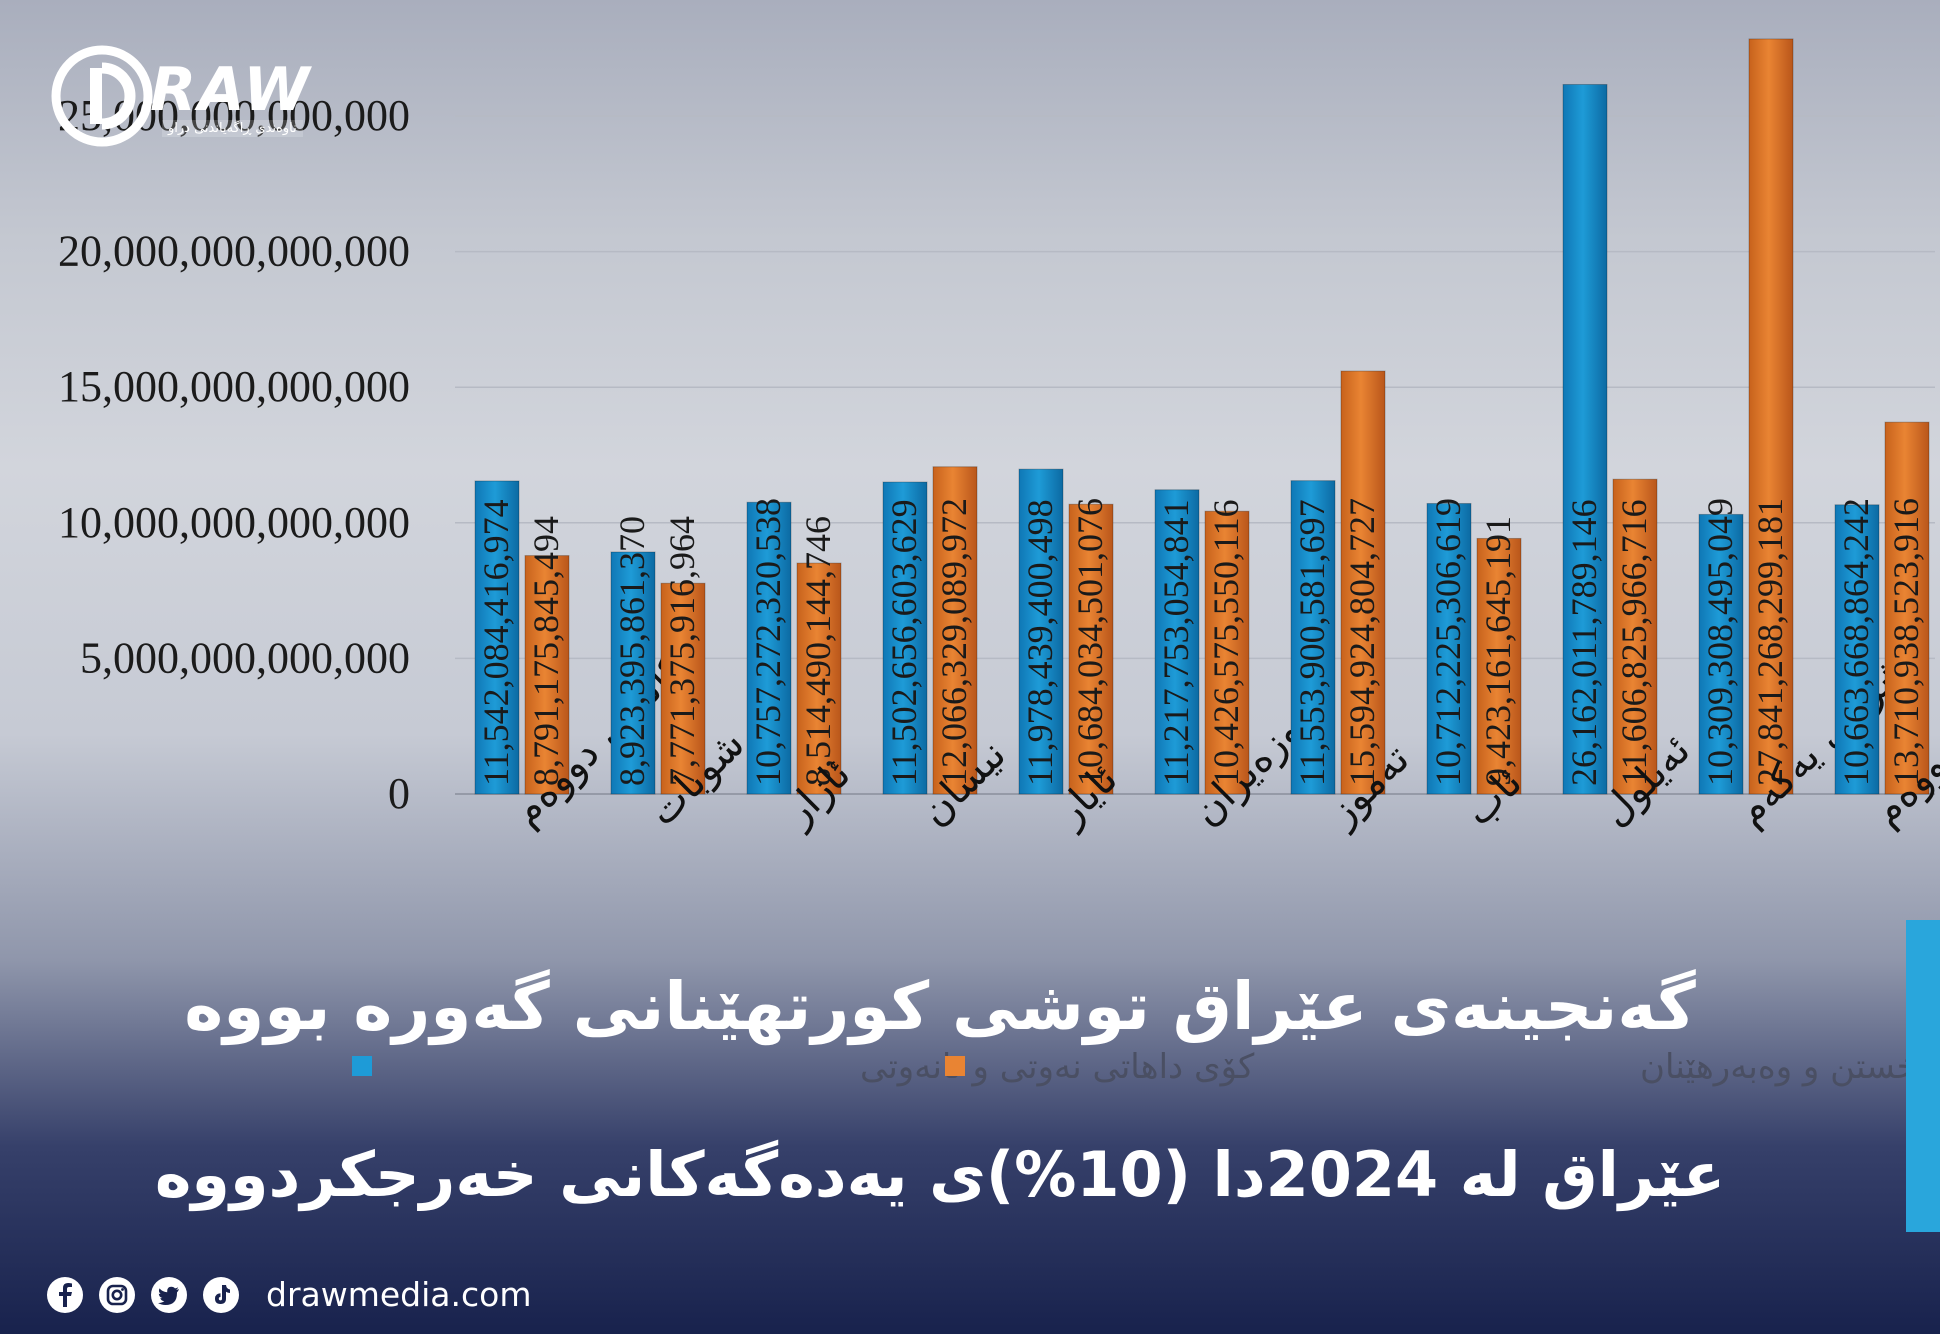 This screenshot has height=1334, width=1940. I want to click on website-link: drawmedia.com, so click(399, 1294).